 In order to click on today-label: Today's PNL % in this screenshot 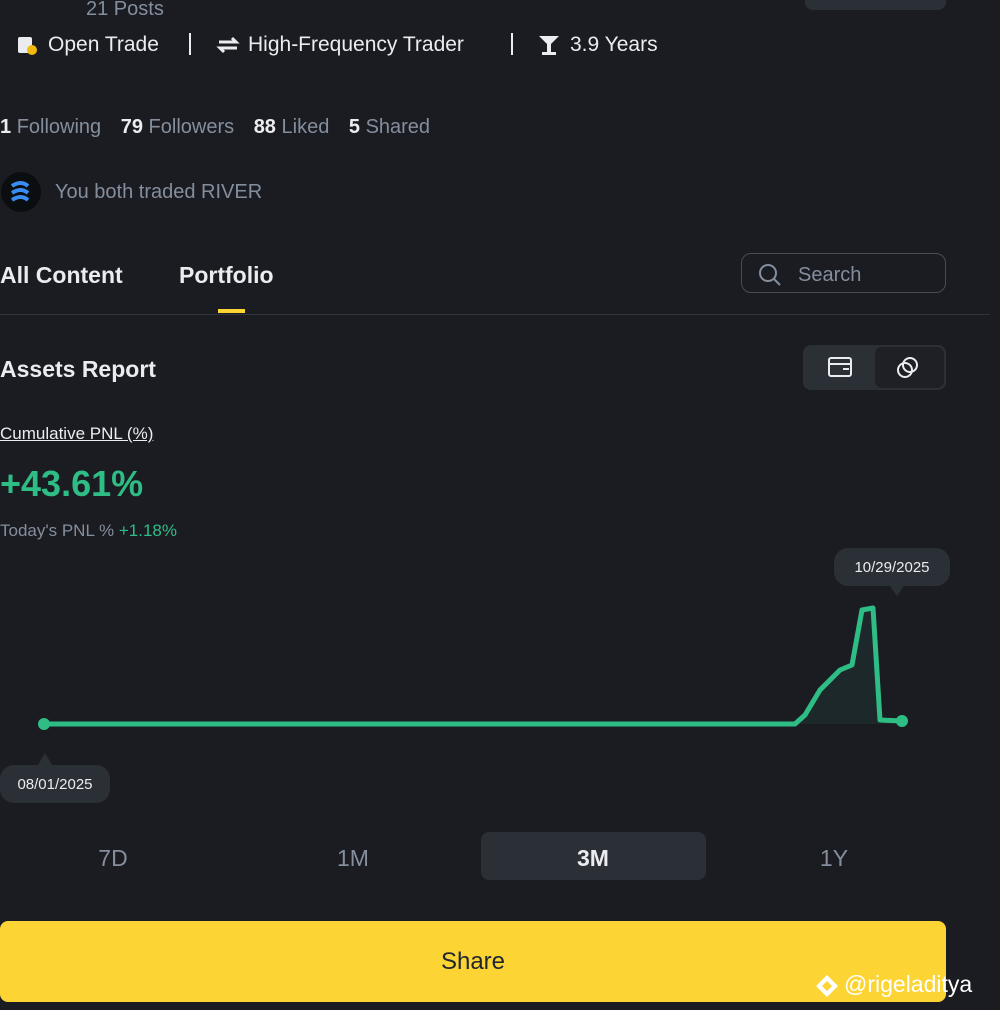, I will do `click(57, 530)`.